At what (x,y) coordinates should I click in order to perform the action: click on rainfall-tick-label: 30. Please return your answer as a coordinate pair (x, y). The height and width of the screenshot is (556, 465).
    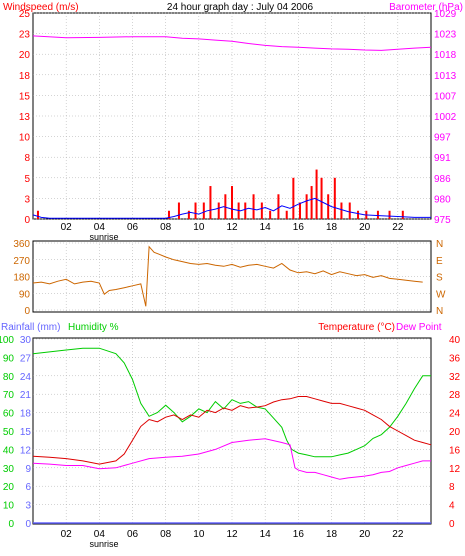
    Looking at the image, I should click on (26, 340).